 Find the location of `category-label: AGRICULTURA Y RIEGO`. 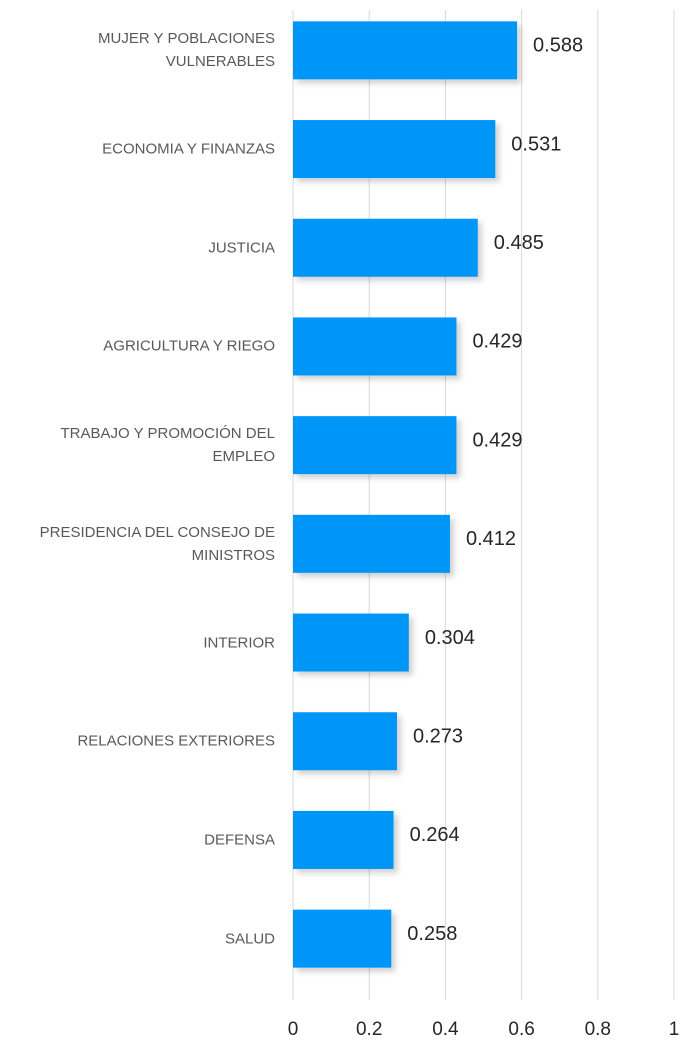

category-label: AGRICULTURA Y RIEGO is located at coordinates (189, 346).